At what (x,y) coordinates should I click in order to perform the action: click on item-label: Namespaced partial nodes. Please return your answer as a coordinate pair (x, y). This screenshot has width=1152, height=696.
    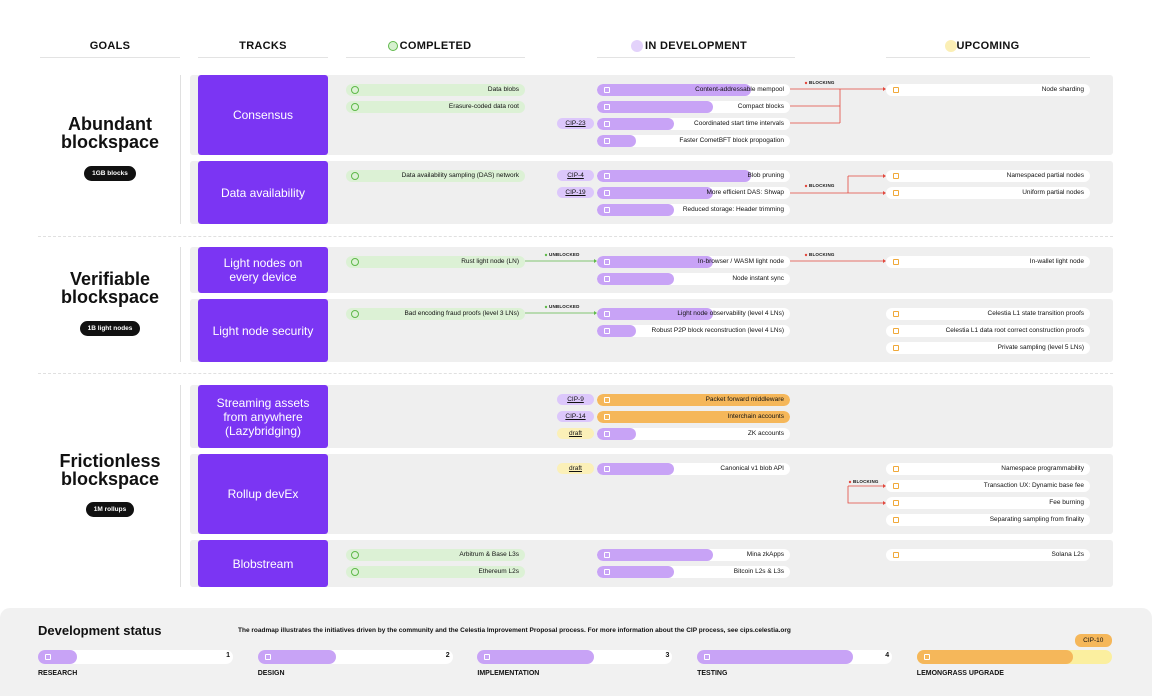
    Looking at the image, I should click on (1045, 175).